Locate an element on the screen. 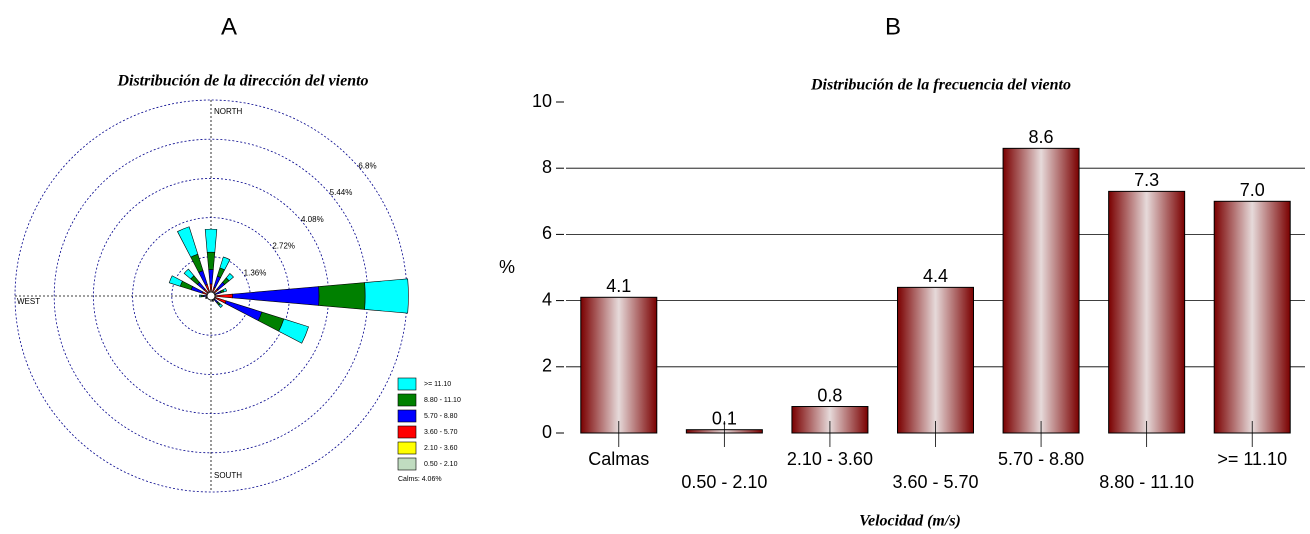  calm-circle is located at coordinates (211, 296).